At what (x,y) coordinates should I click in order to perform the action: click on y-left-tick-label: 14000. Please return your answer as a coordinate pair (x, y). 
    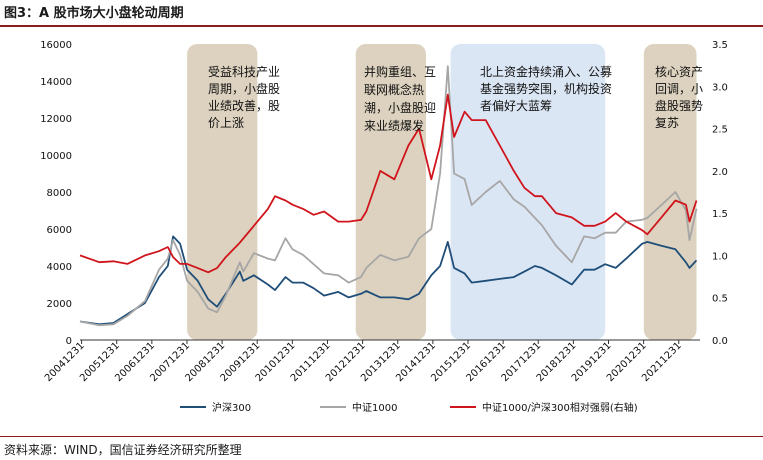
    Looking at the image, I should click on (56, 82).